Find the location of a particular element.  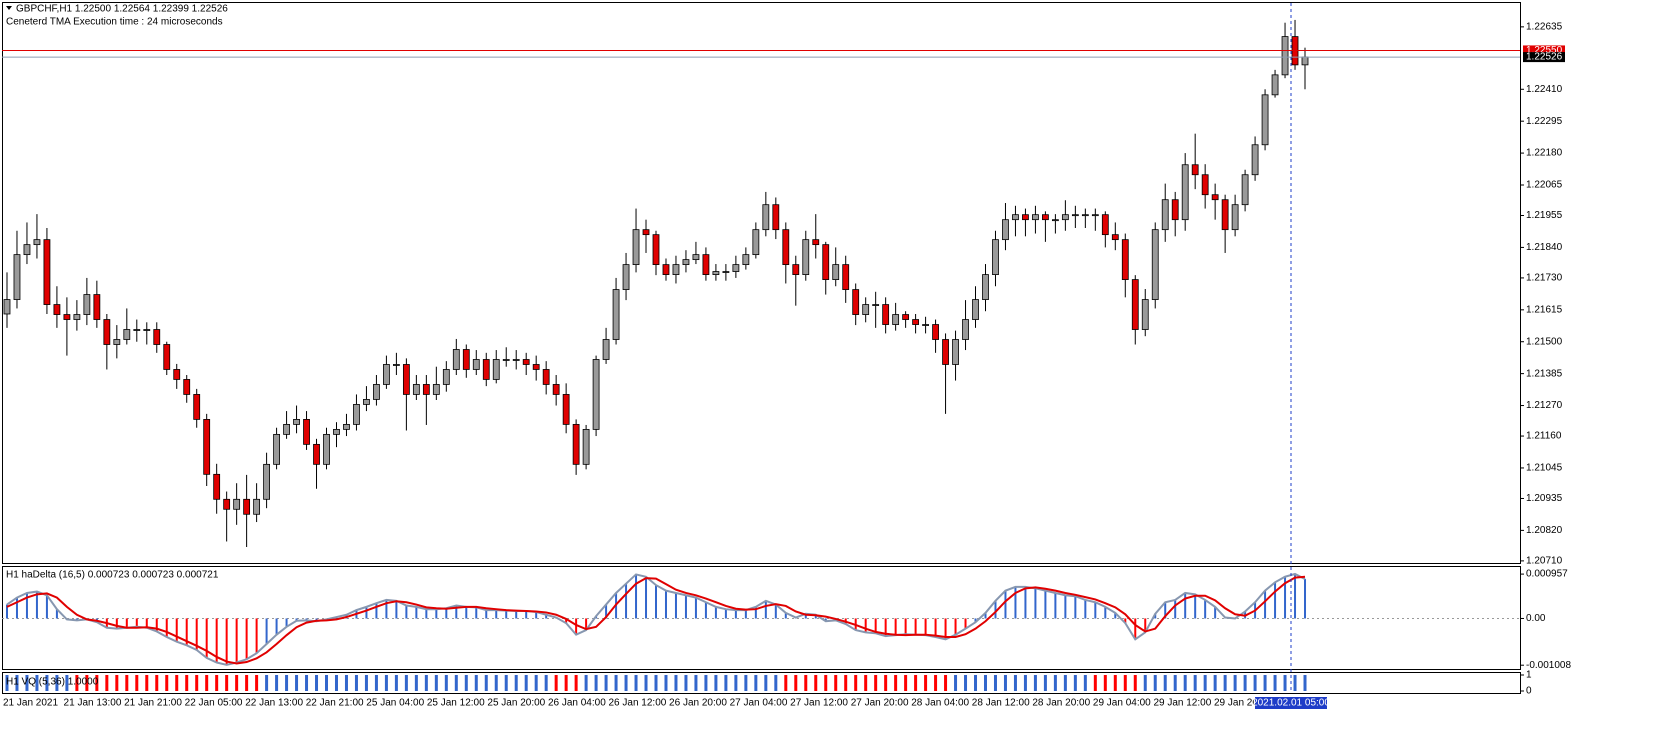

y-tick-label: 1.20935 is located at coordinates (1544, 498).